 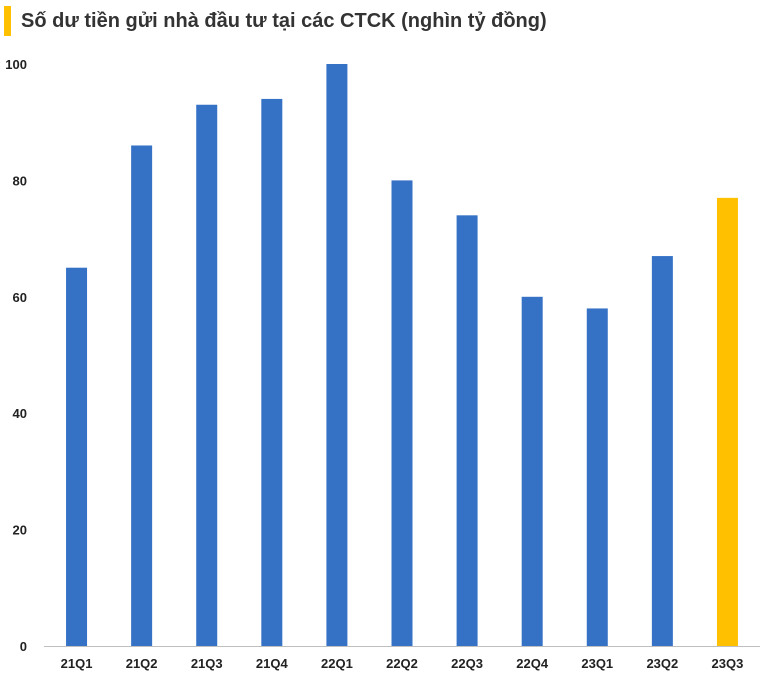 What do you see at coordinates (272, 372) in the screenshot?
I see `bar-21Q4` at bounding box center [272, 372].